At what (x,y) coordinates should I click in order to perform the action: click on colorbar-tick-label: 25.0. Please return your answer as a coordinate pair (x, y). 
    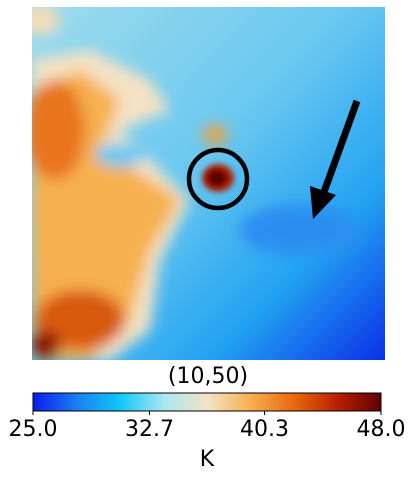
    Looking at the image, I should click on (33, 429).